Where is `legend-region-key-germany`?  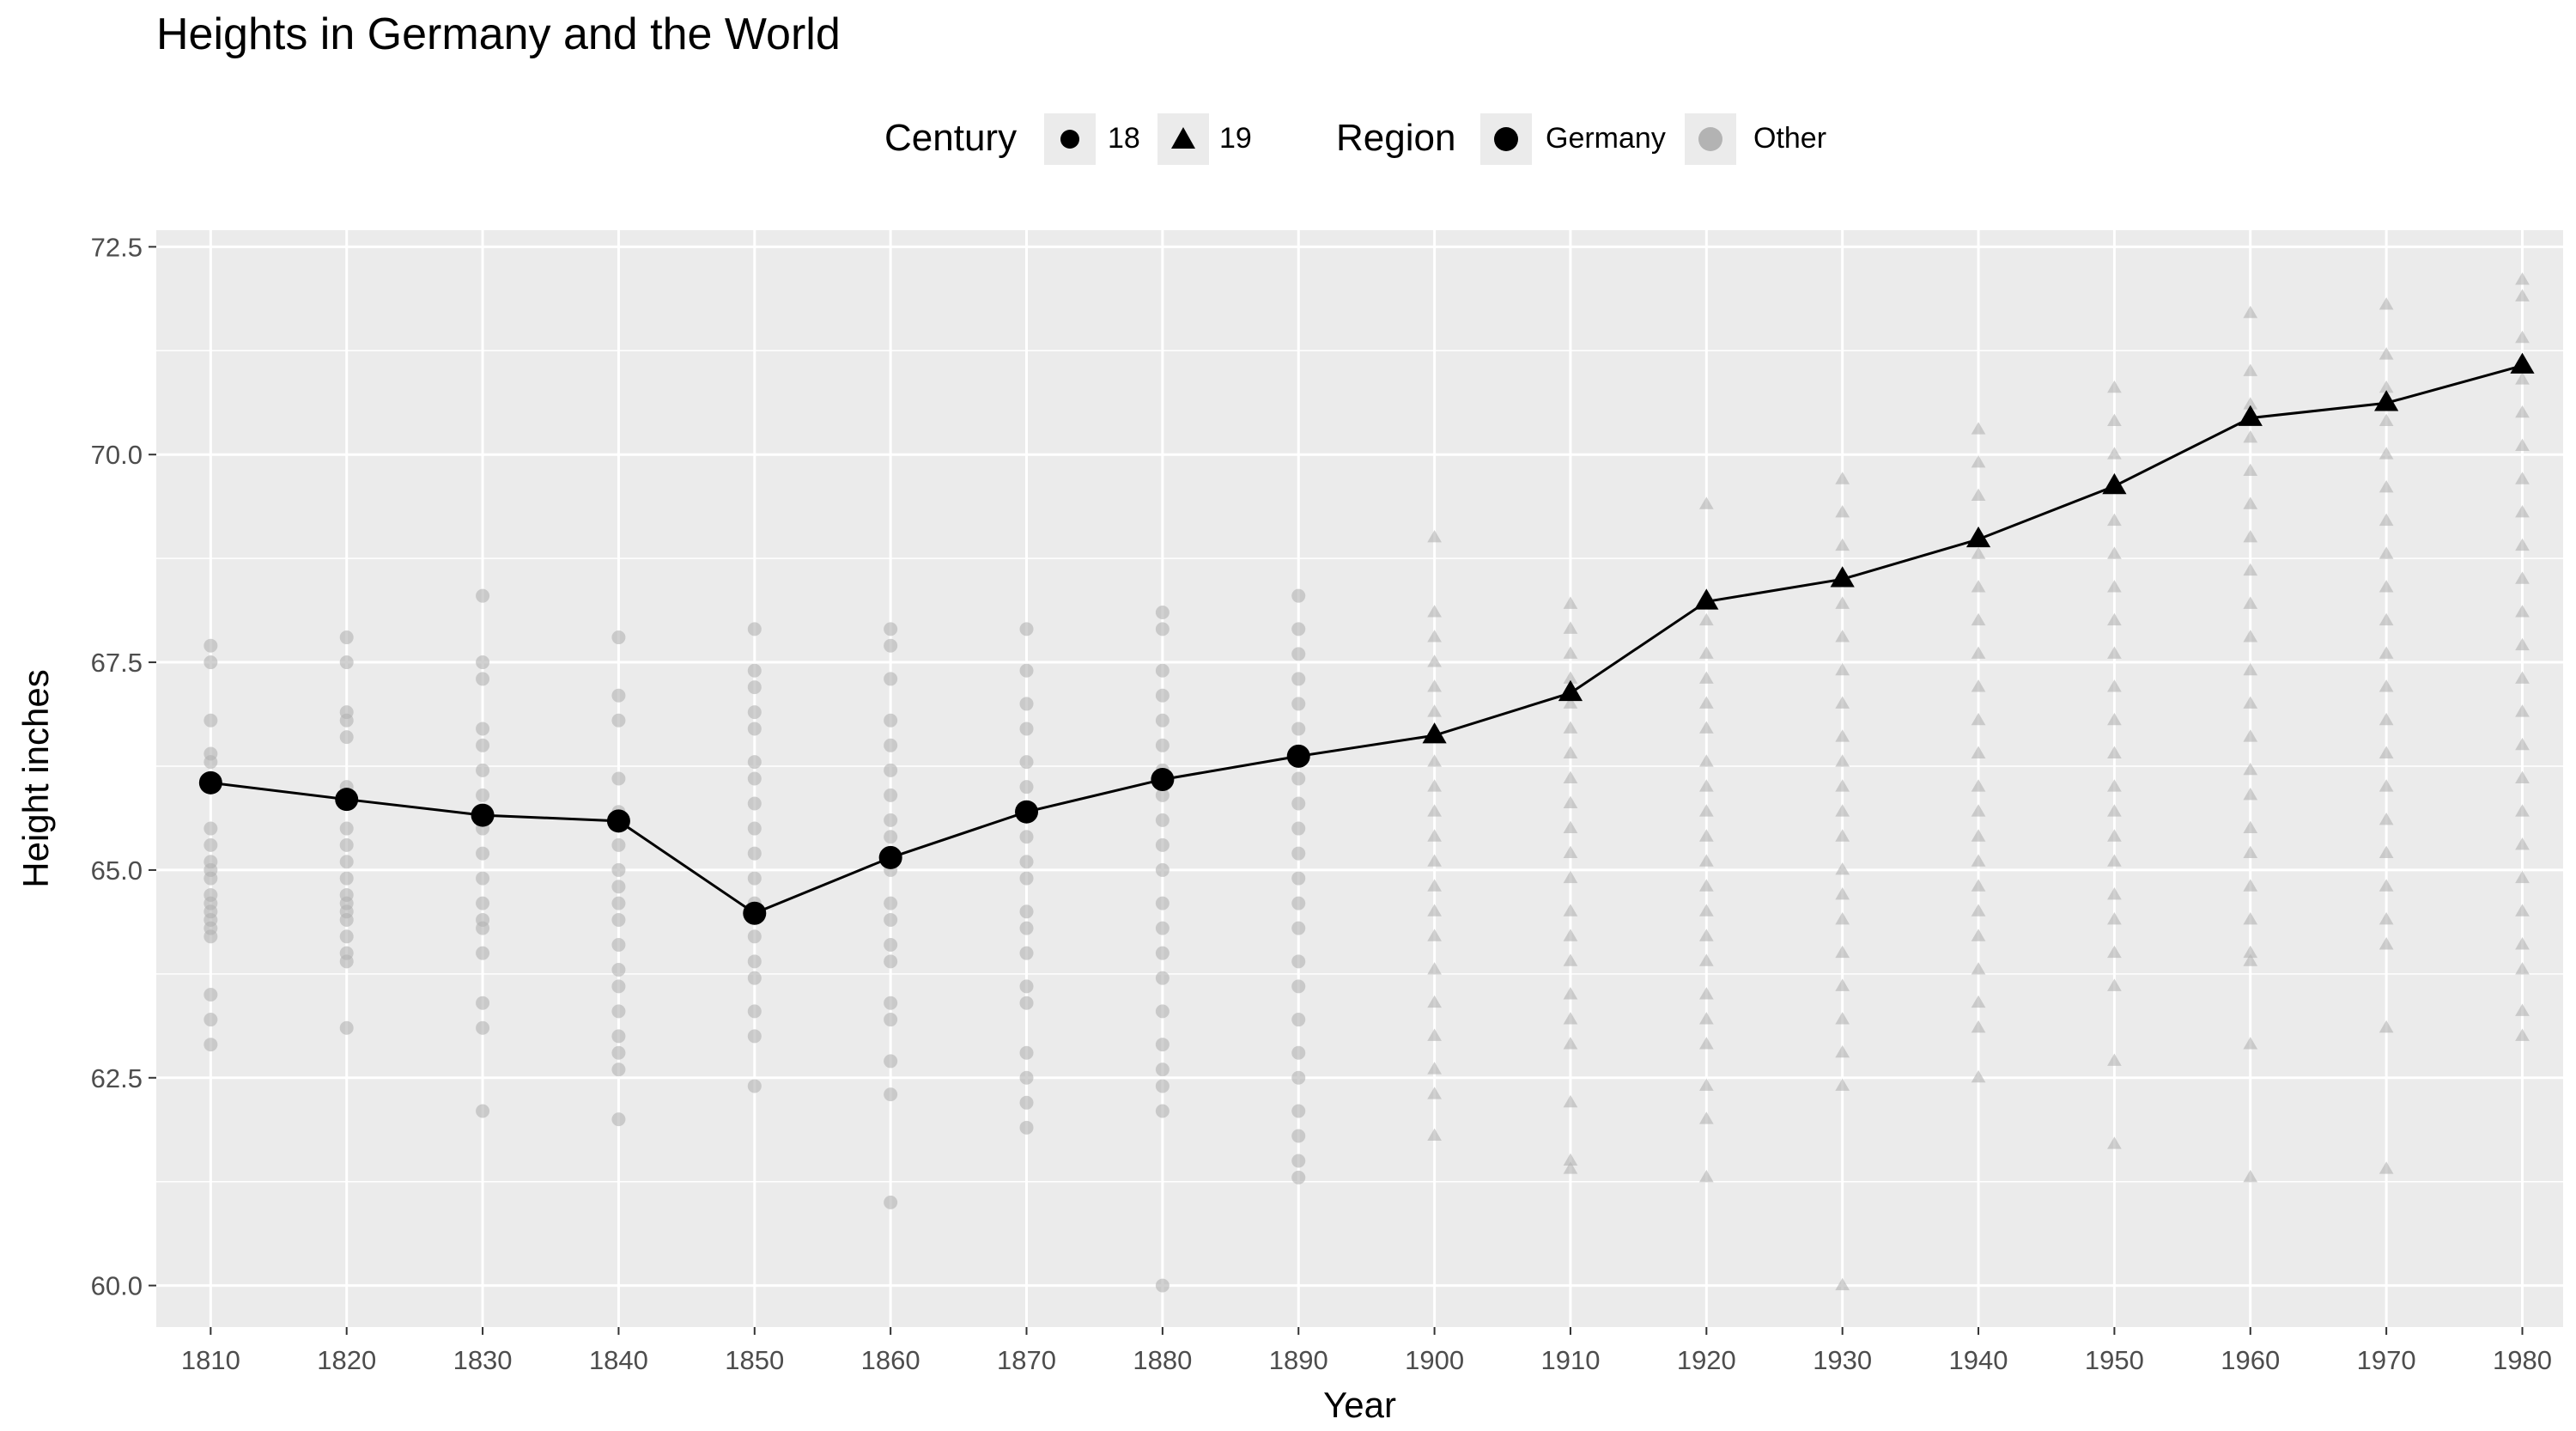 legend-region-key-germany is located at coordinates (1506, 139).